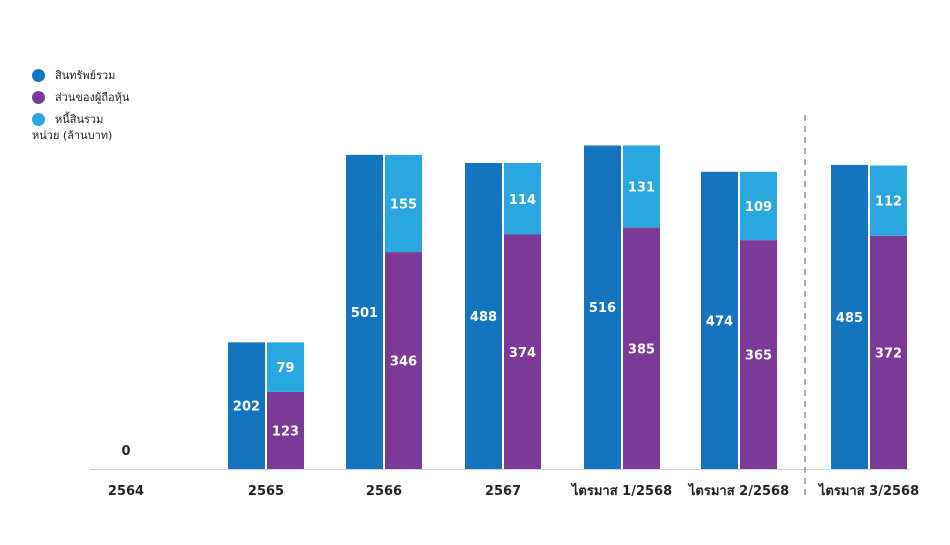 This screenshot has height=545, width=950. What do you see at coordinates (621, 490) in the screenshot?
I see `x-tick-label: ไตรมาส 1/2568` at bounding box center [621, 490].